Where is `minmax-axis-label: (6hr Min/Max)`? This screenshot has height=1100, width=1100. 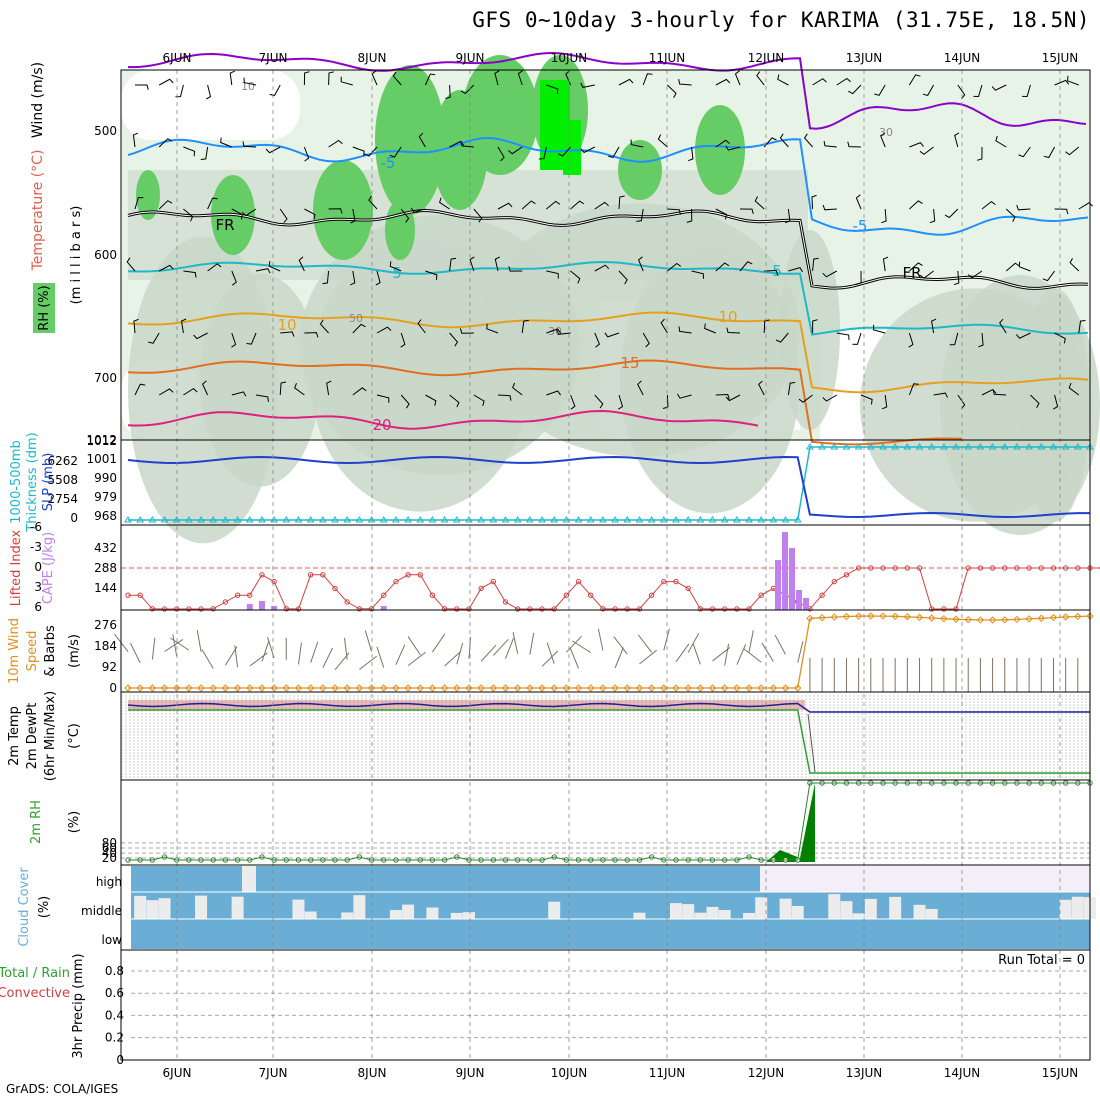
minmax-axis-label: (6hr Min/Max) is located at coordinates (50, 736).